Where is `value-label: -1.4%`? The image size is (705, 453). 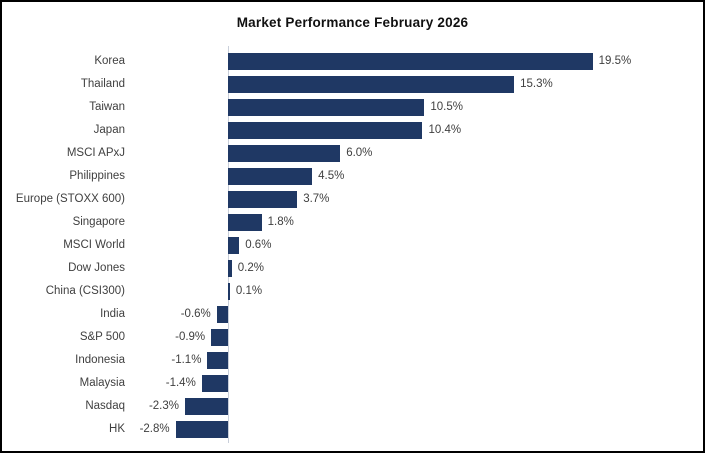
value-label: -1.4% is located at coordinates (180, 383).